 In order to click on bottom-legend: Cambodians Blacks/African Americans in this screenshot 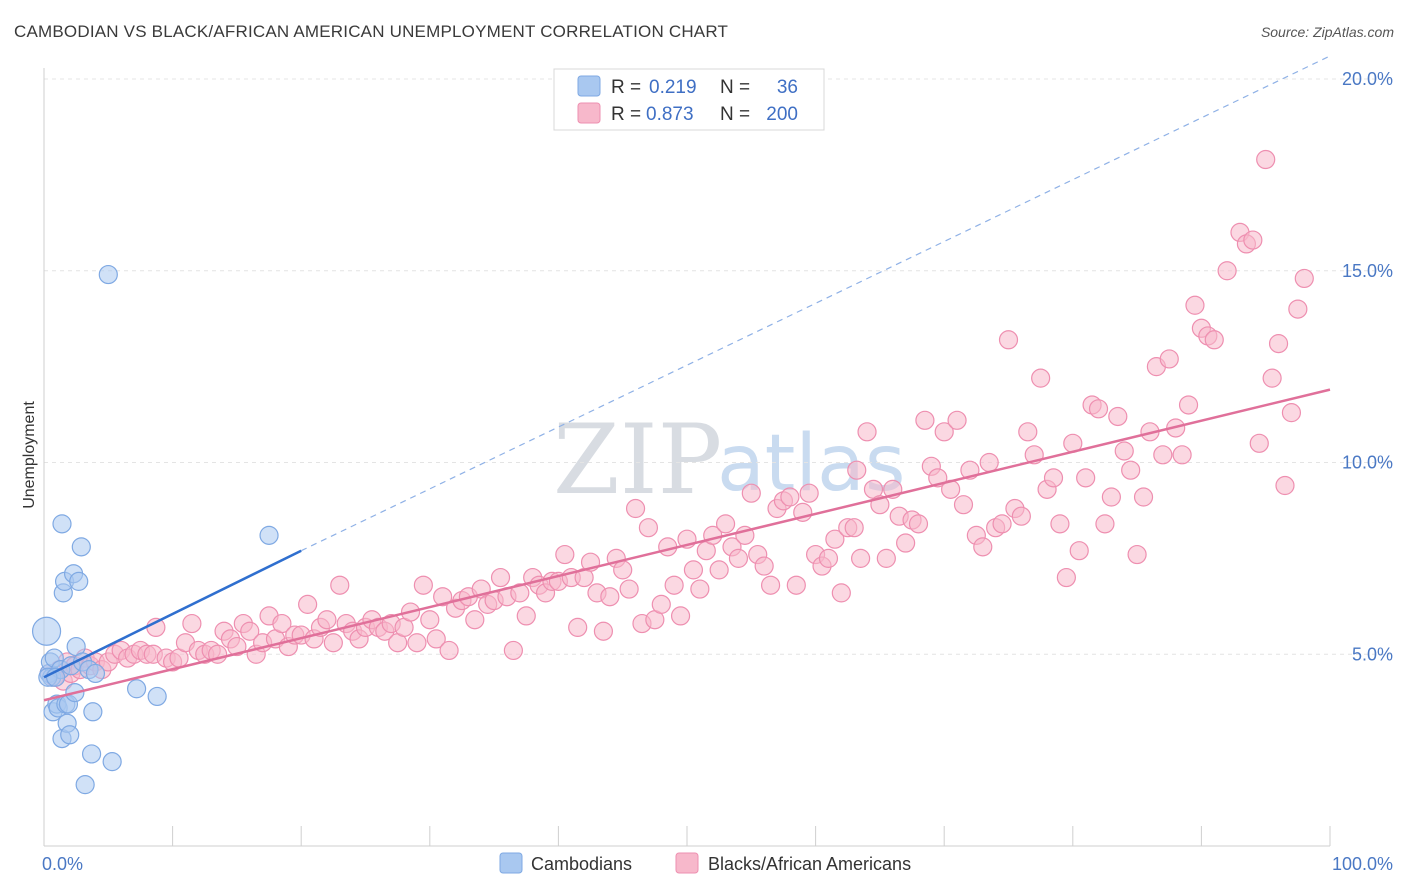, I will do `click(705, 863)`.